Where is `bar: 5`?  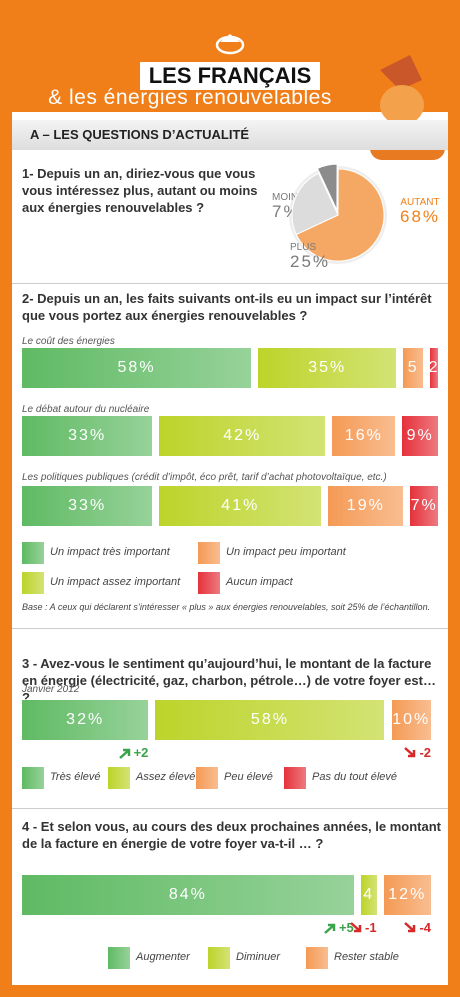
bar: 5 is located at coordinates (413, 368).